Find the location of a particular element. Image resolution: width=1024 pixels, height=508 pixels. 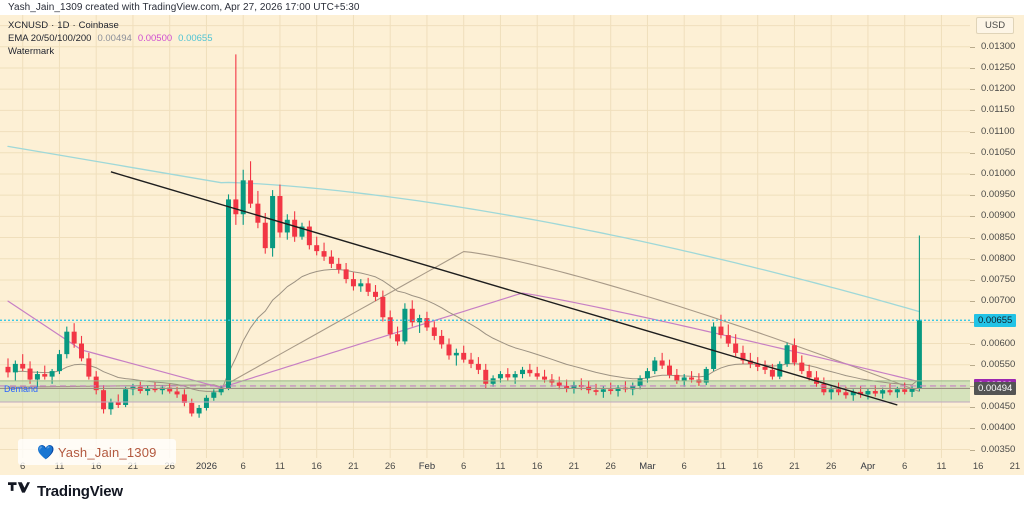

price-axis-tick: 0.00450 is located at coordinates (997, 407).